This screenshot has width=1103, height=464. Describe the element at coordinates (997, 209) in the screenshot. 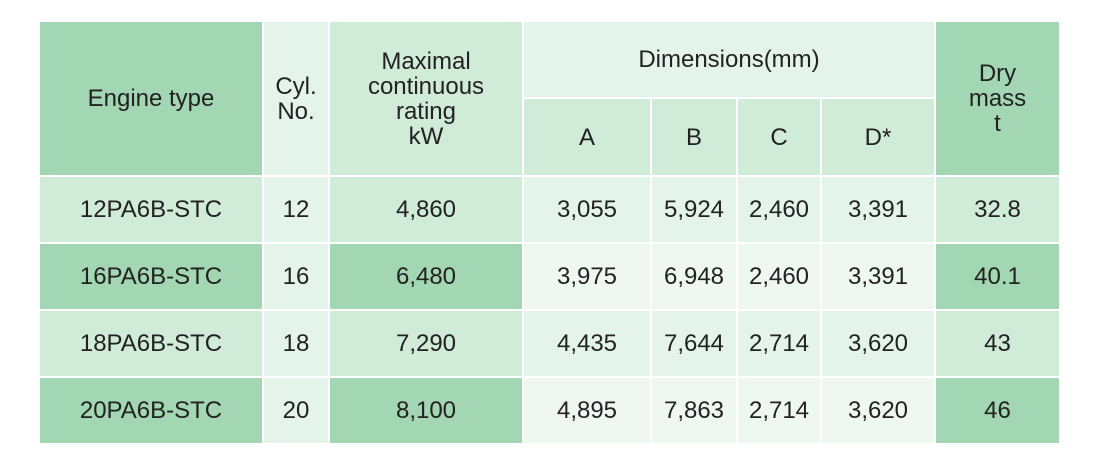

I see `data-cell: 32.8` at that location.